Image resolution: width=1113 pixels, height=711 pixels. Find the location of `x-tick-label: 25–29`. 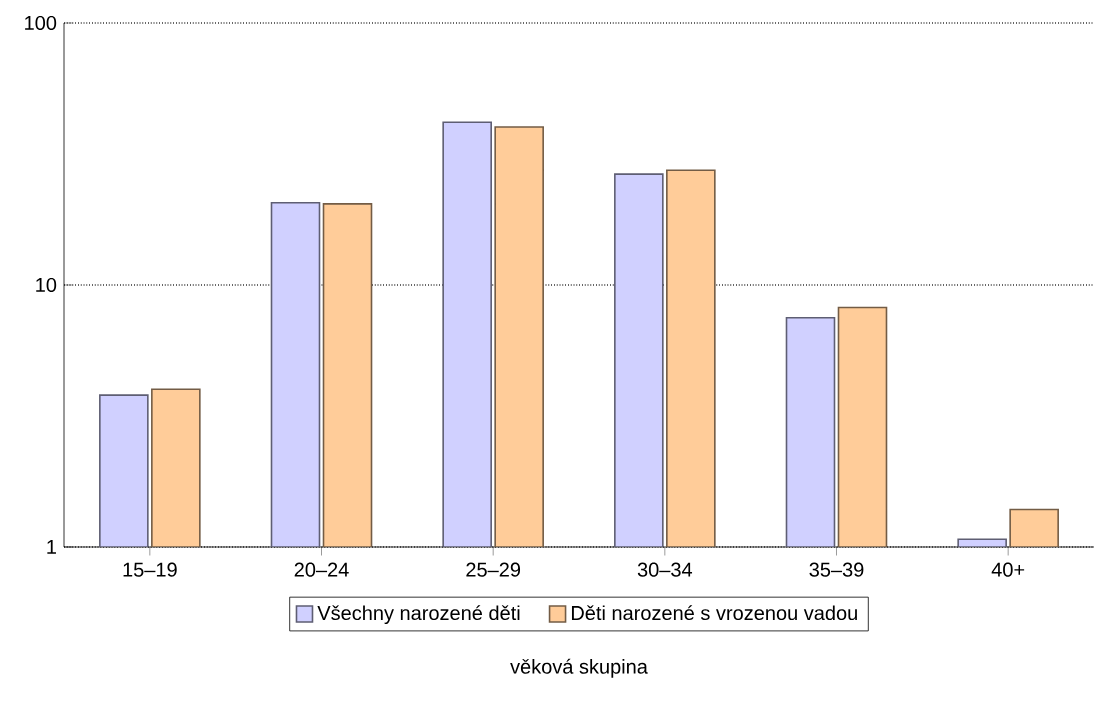

x-tick-label: 25–29 is located at coordinates (493, 569).